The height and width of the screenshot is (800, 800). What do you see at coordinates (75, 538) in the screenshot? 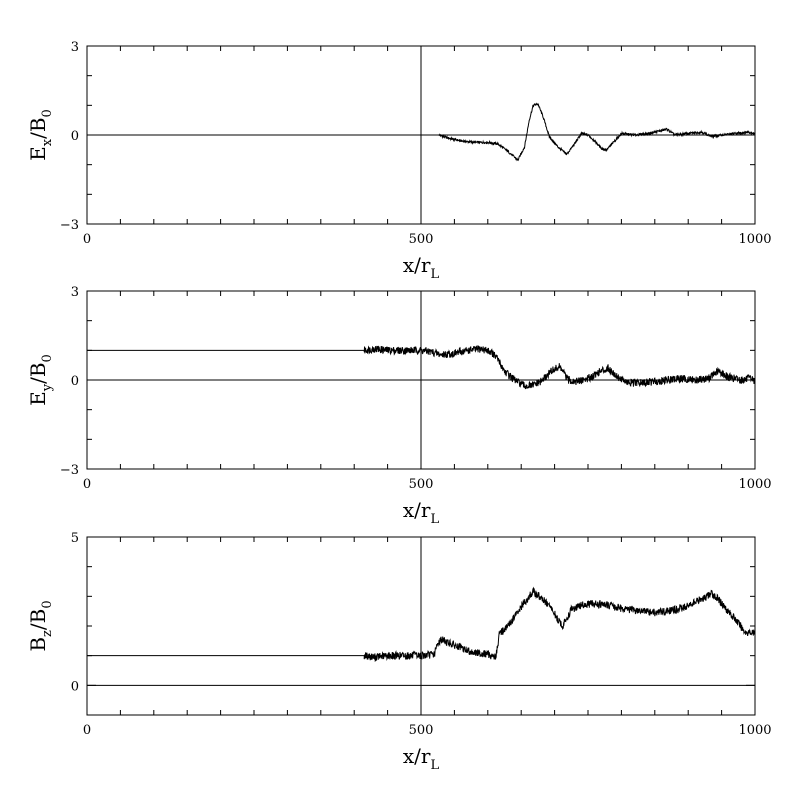
I see `y-tick-label: 5` at bounding box center [75, 538].